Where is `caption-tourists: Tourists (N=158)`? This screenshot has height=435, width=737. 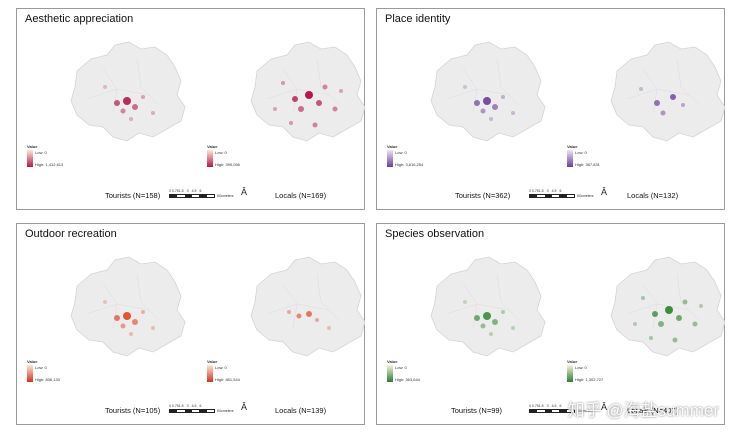
caption-tourists: Tourists (N=158) is located at coordinates (133, 195).